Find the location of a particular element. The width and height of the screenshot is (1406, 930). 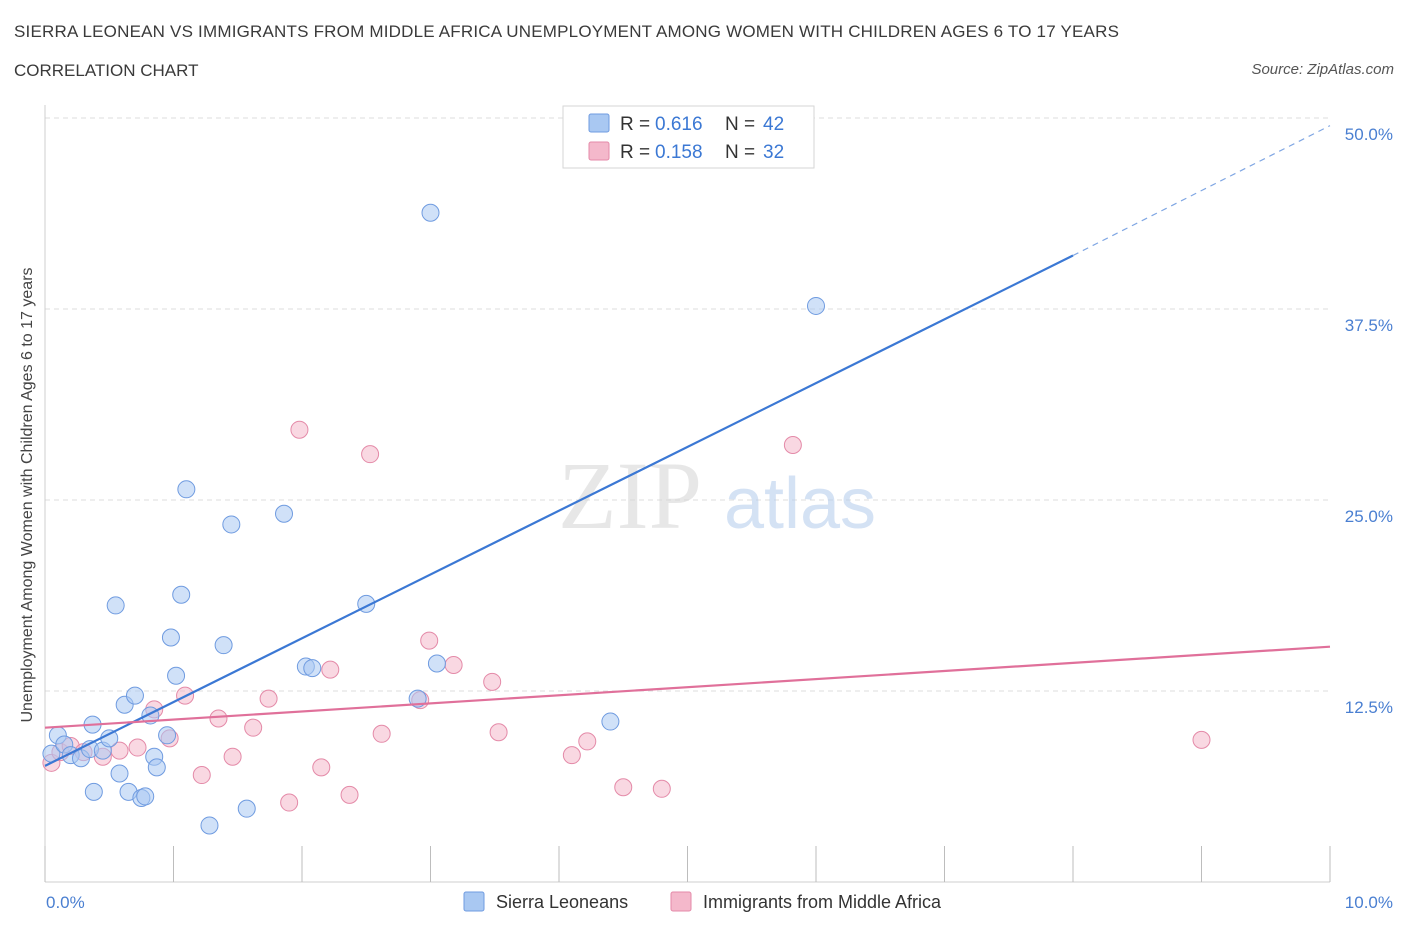

stats-r-value-pink: 0.158 is located at coordinates (679, 152).